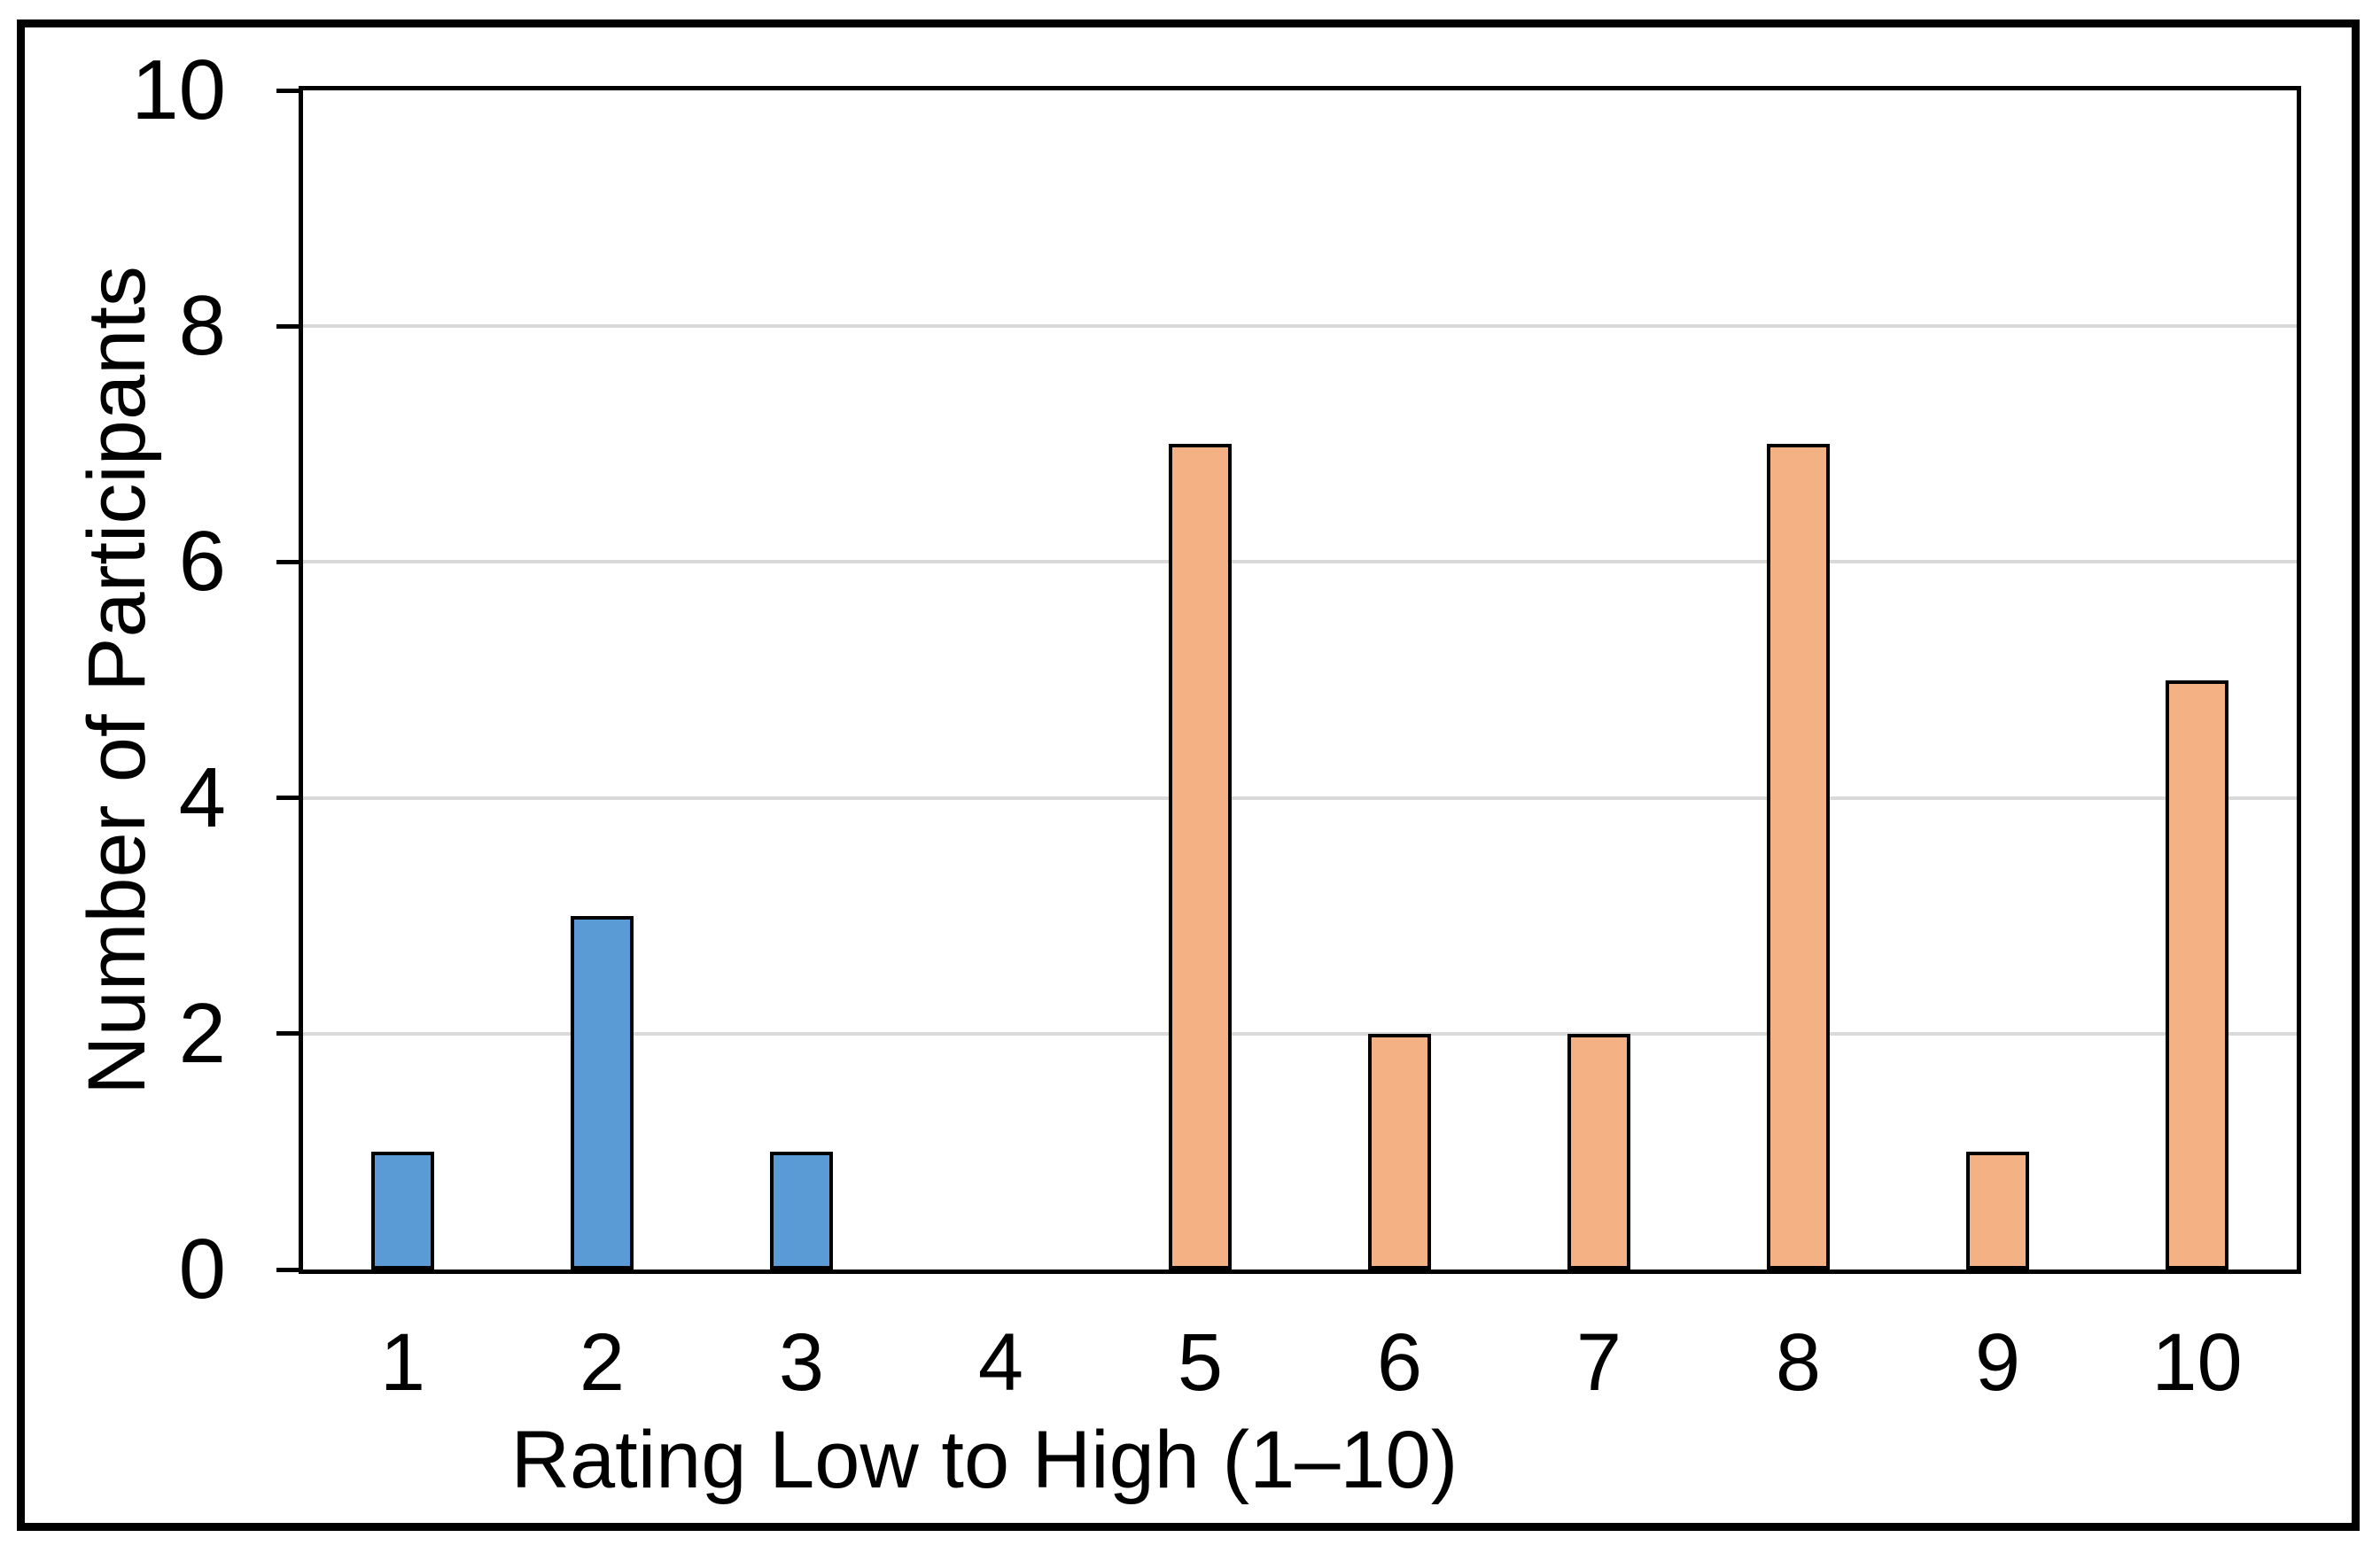  I want to click on y-axis-title: Number of Participants, so click(117, 680).